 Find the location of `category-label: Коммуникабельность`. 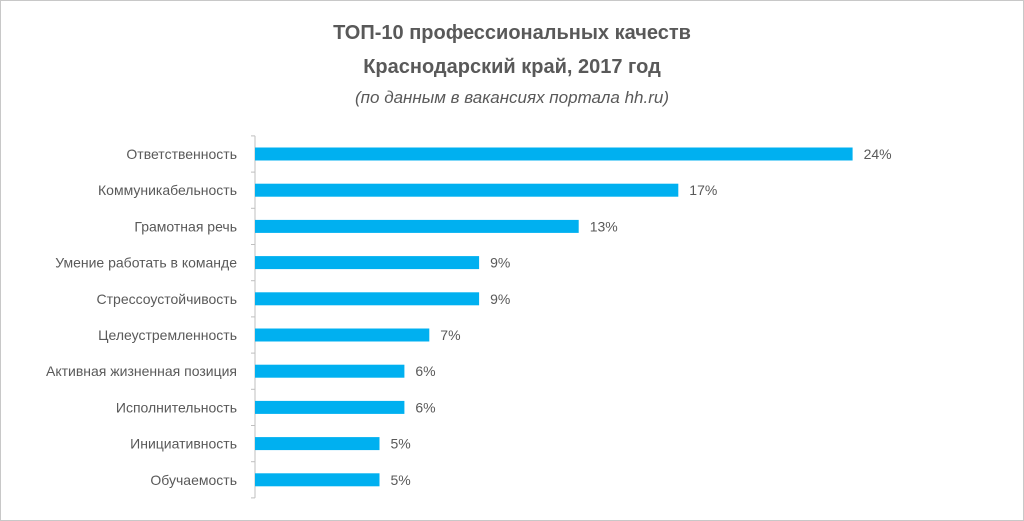

category-label: Коммуникабельность is located at coordinates (167, 190).